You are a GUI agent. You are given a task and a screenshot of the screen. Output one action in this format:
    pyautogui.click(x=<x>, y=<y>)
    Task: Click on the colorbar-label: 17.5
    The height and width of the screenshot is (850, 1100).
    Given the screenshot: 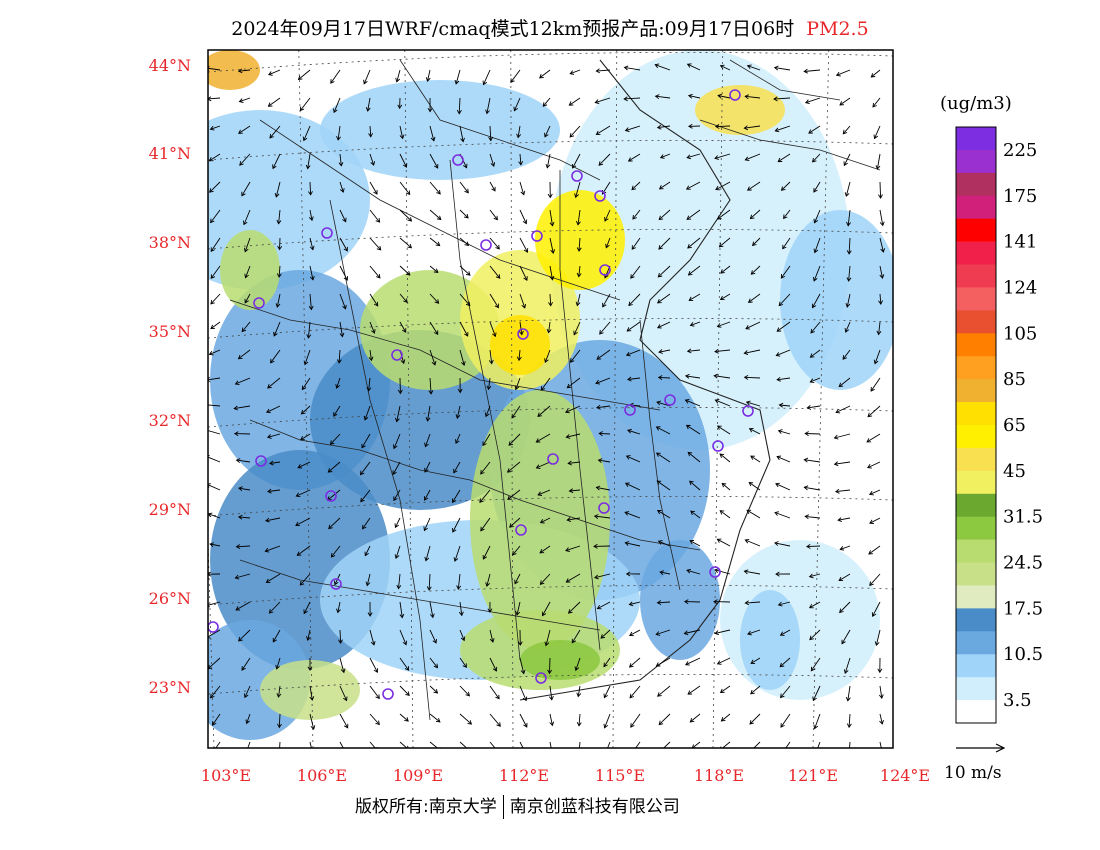 What is the action you would take?
    pyautogui.click(x=1023, y=608)
    